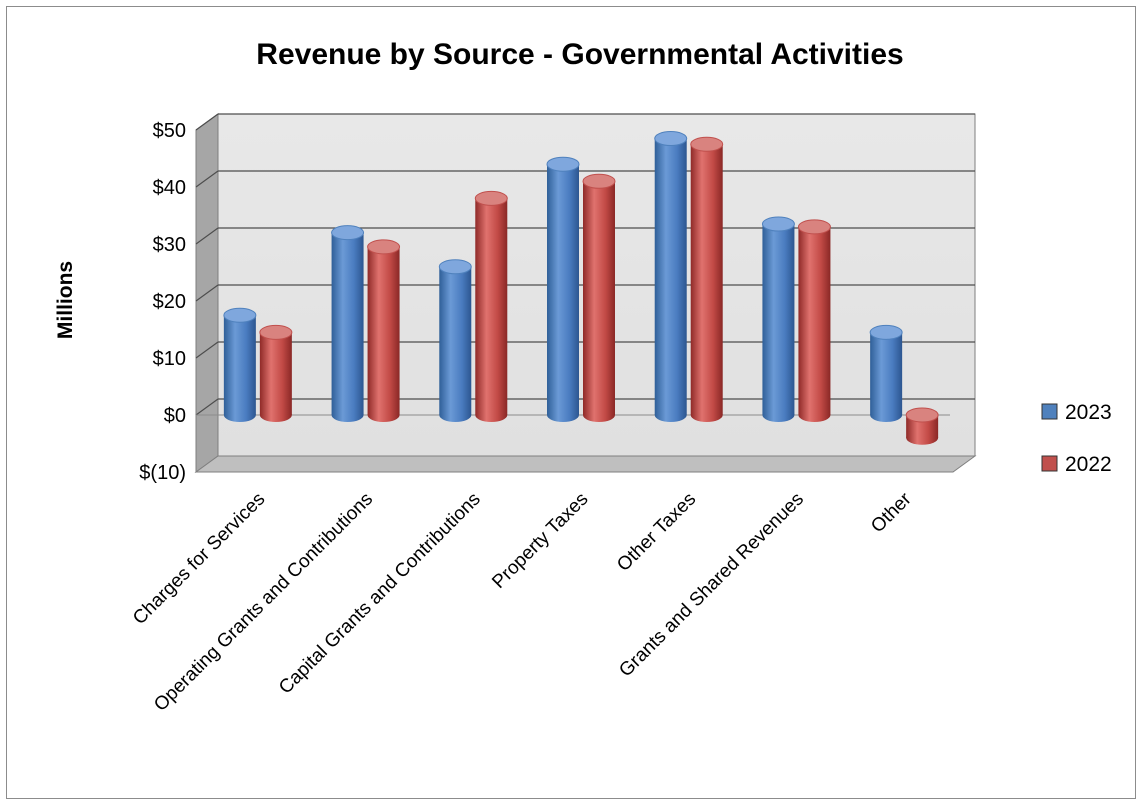  Describe the element at coordinates (711, 585) in the screenshot. I see `x-tick-label: Grants and Shared Revenues` at that location.